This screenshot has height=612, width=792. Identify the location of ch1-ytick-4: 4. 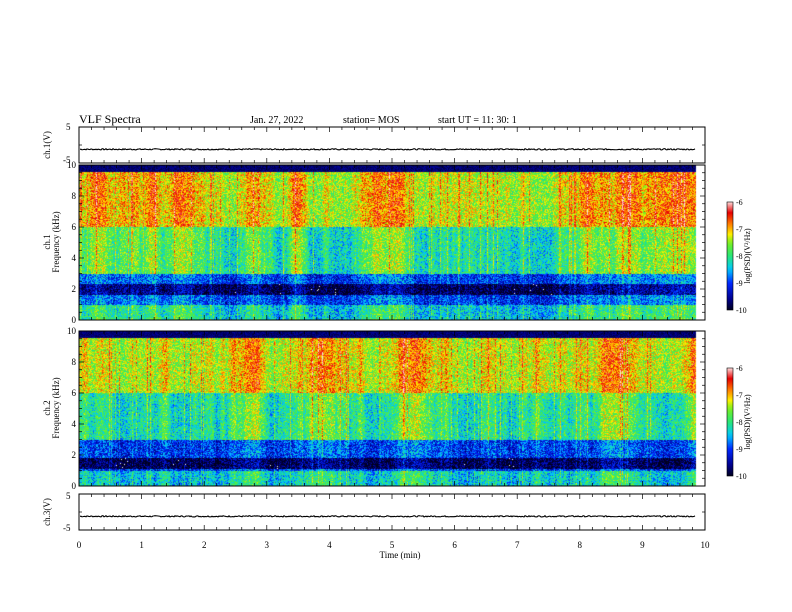
(74, 258).